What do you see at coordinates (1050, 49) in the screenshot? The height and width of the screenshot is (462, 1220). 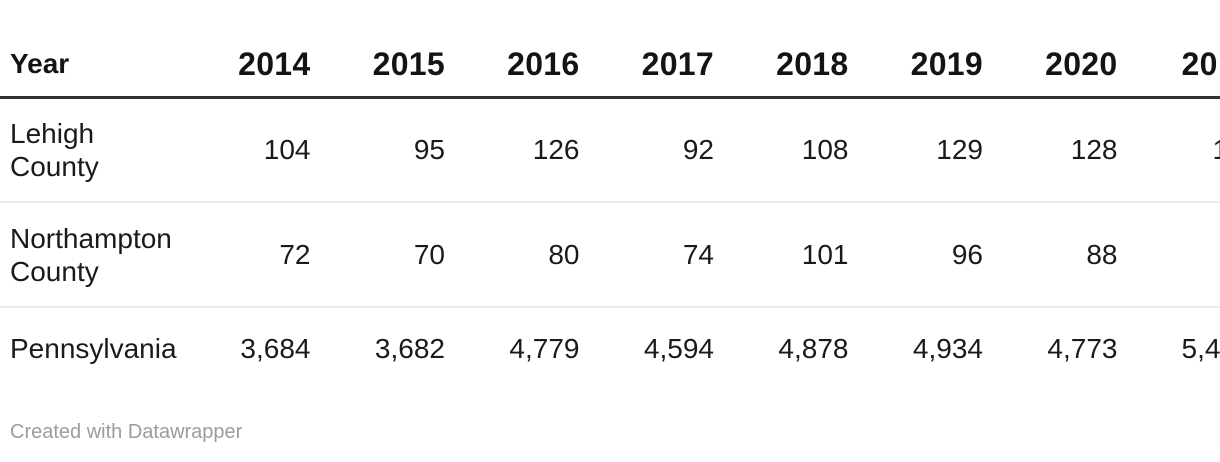 I see `header-2020: 2020` at bounding box center [1050, 49].